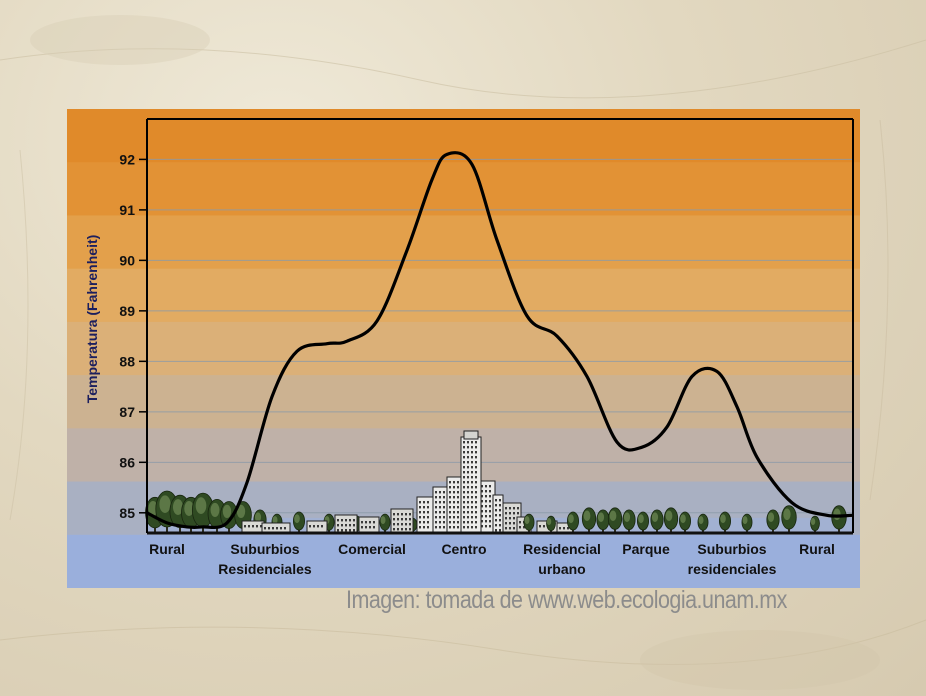 This screenshot has height=696, width=926. I want to click on x-category-label-line: Suburbios, so click(264, 549).